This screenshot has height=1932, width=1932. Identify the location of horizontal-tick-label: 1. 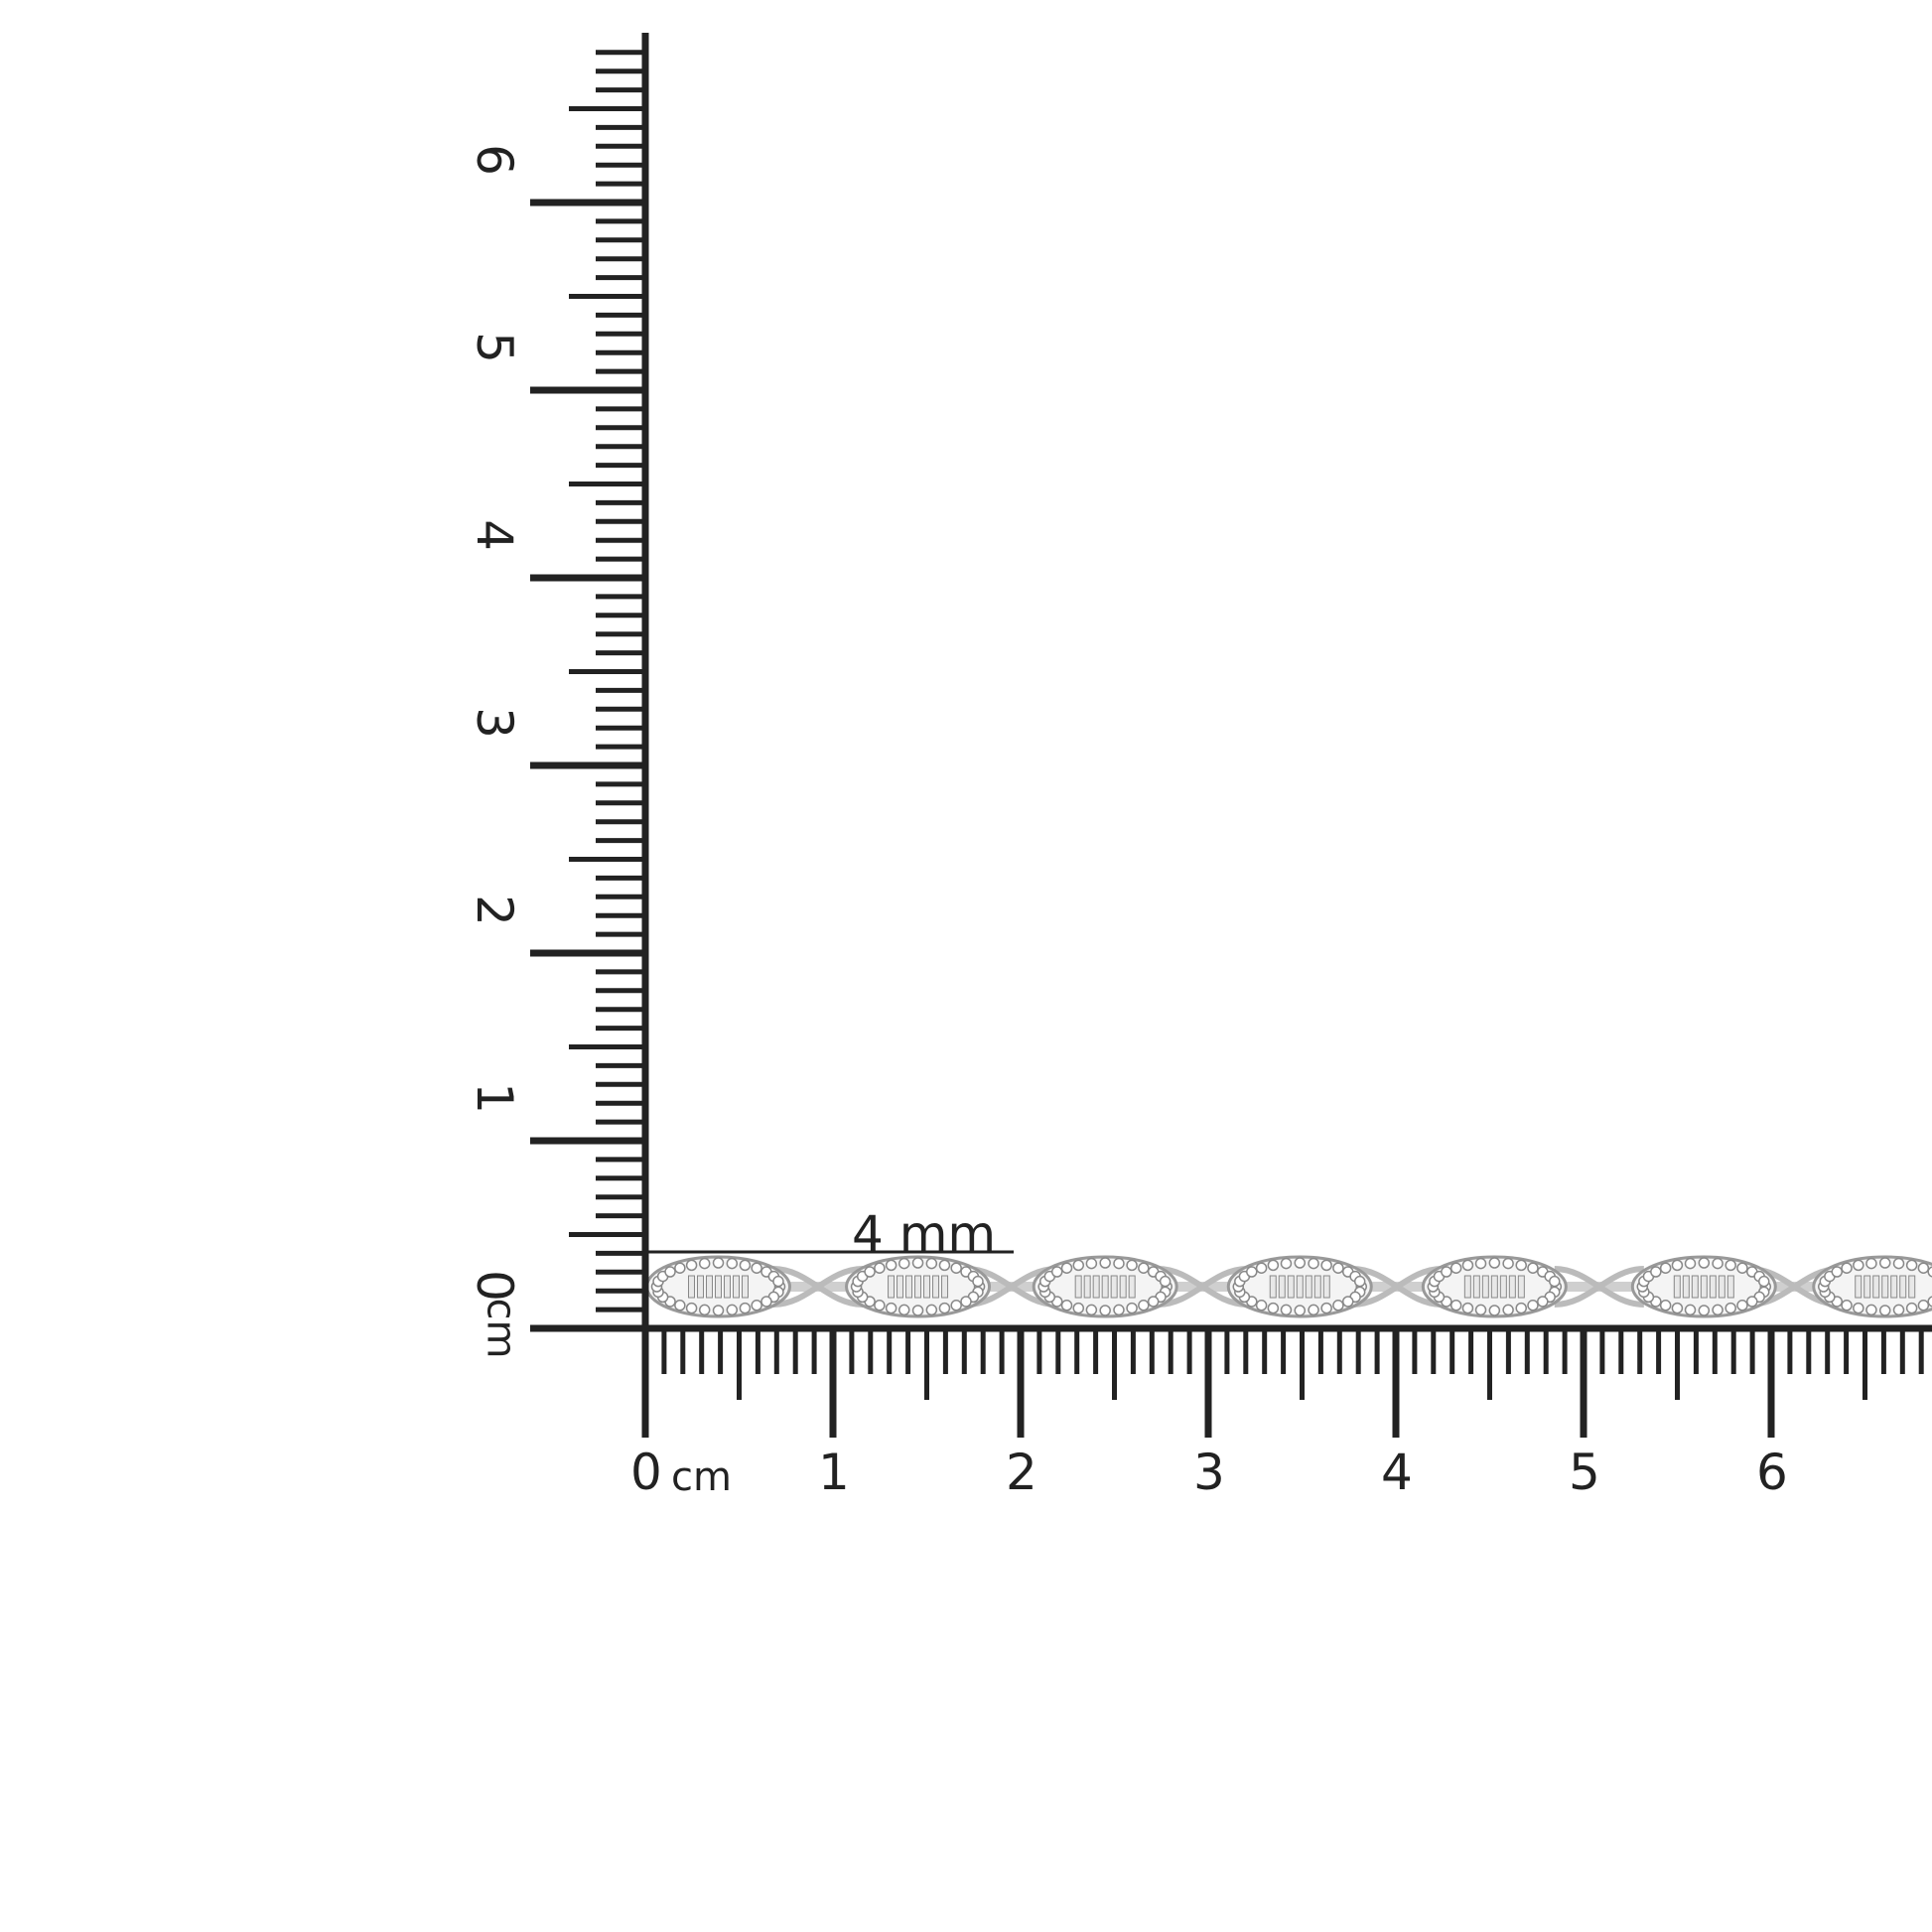
(834, 1472).